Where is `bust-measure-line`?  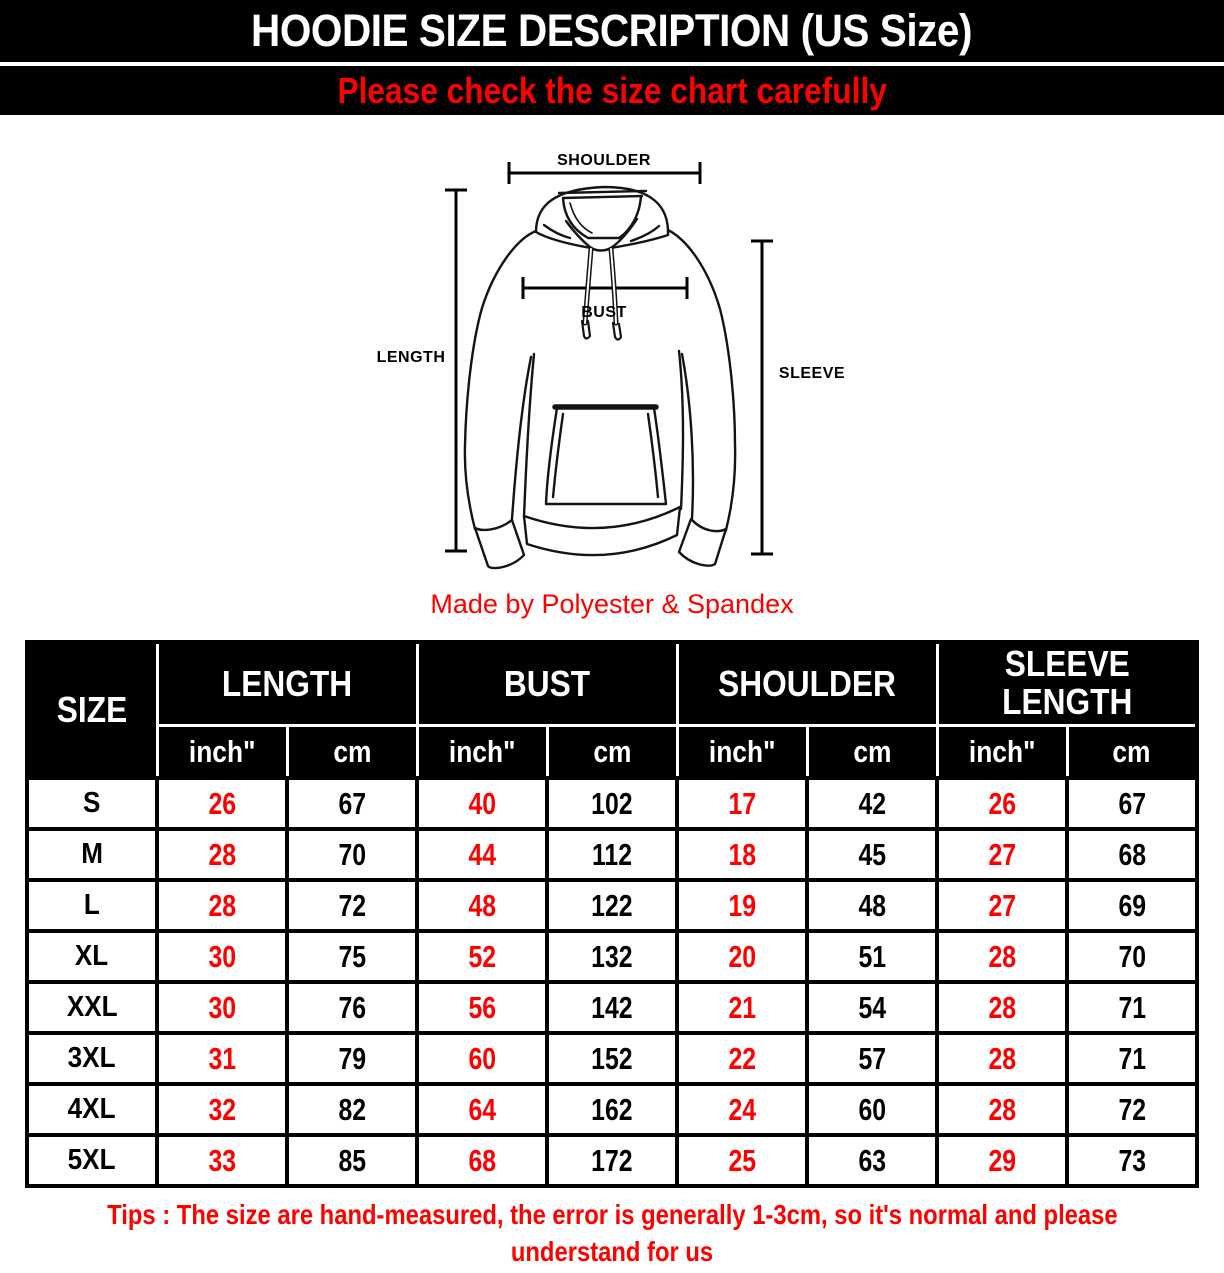
bust-measure-line is located at coordinates (605, 288).